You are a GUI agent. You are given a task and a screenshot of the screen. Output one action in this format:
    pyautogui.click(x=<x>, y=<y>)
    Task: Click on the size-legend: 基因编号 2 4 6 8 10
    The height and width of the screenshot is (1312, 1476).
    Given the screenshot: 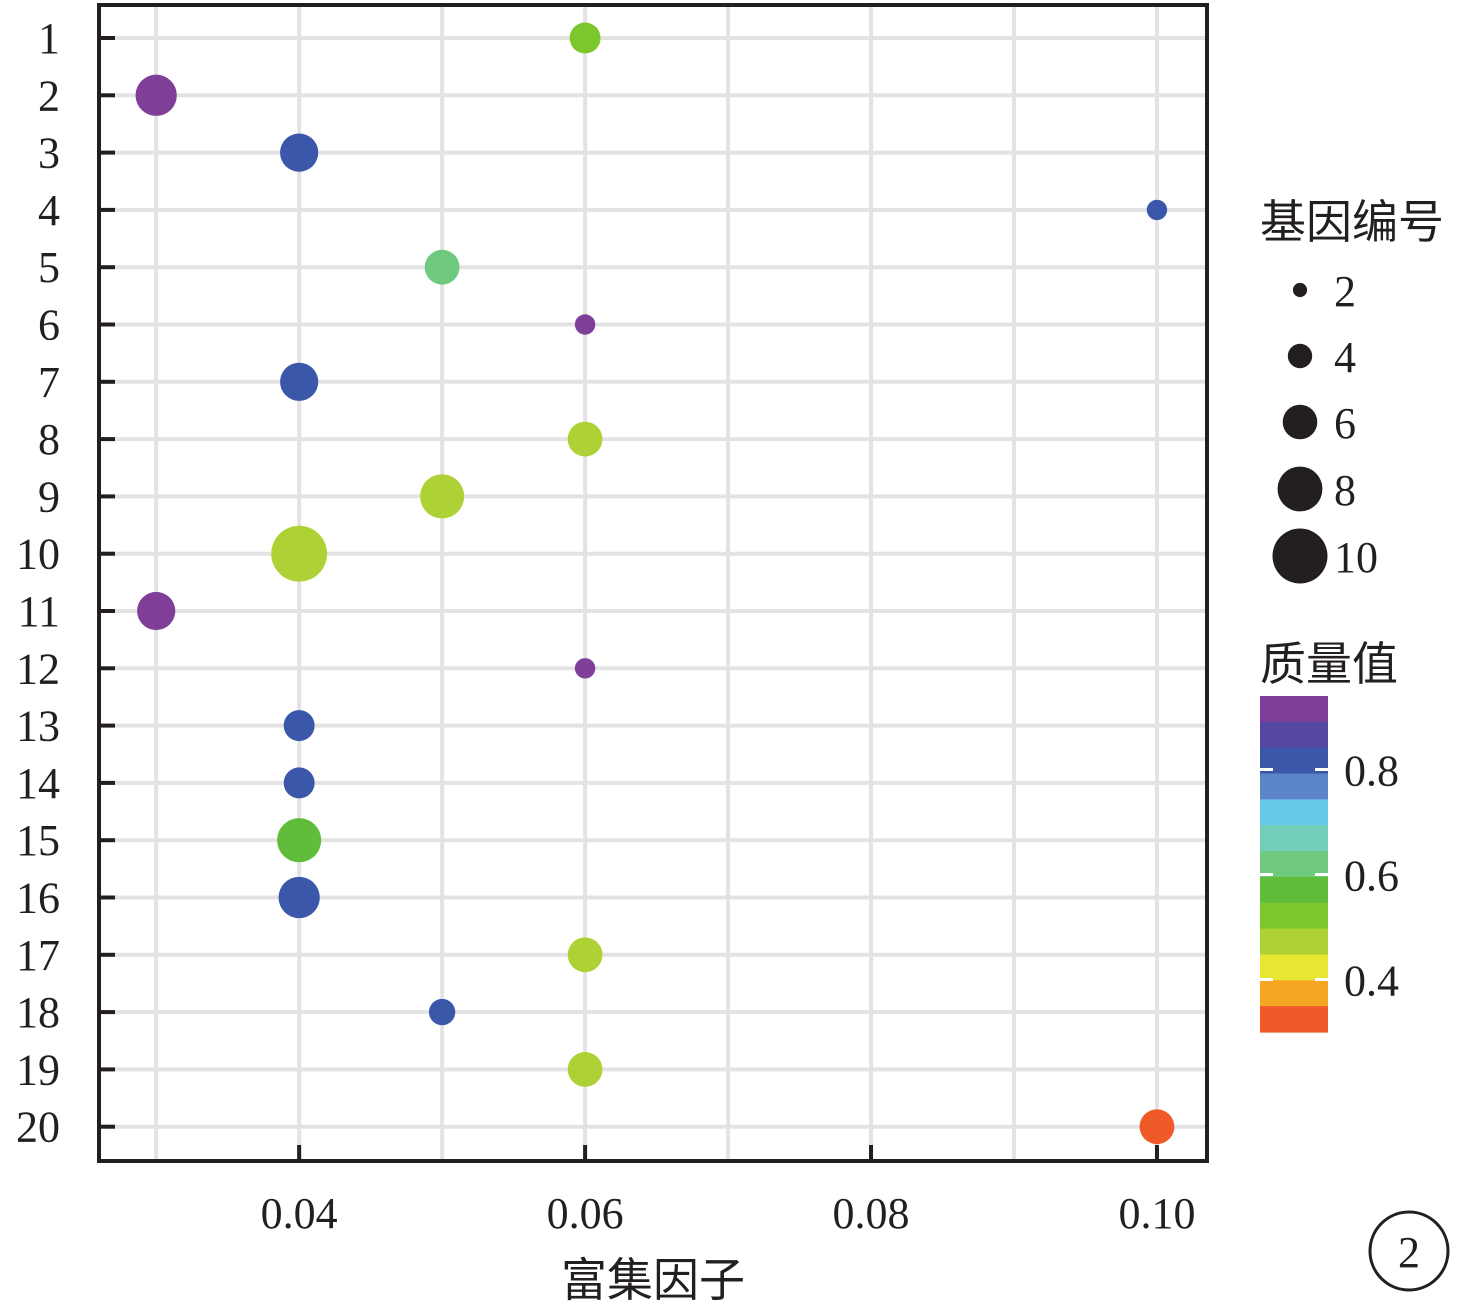 What is the action you would take?
    pyautogui.click(x=1352, y=389)
    